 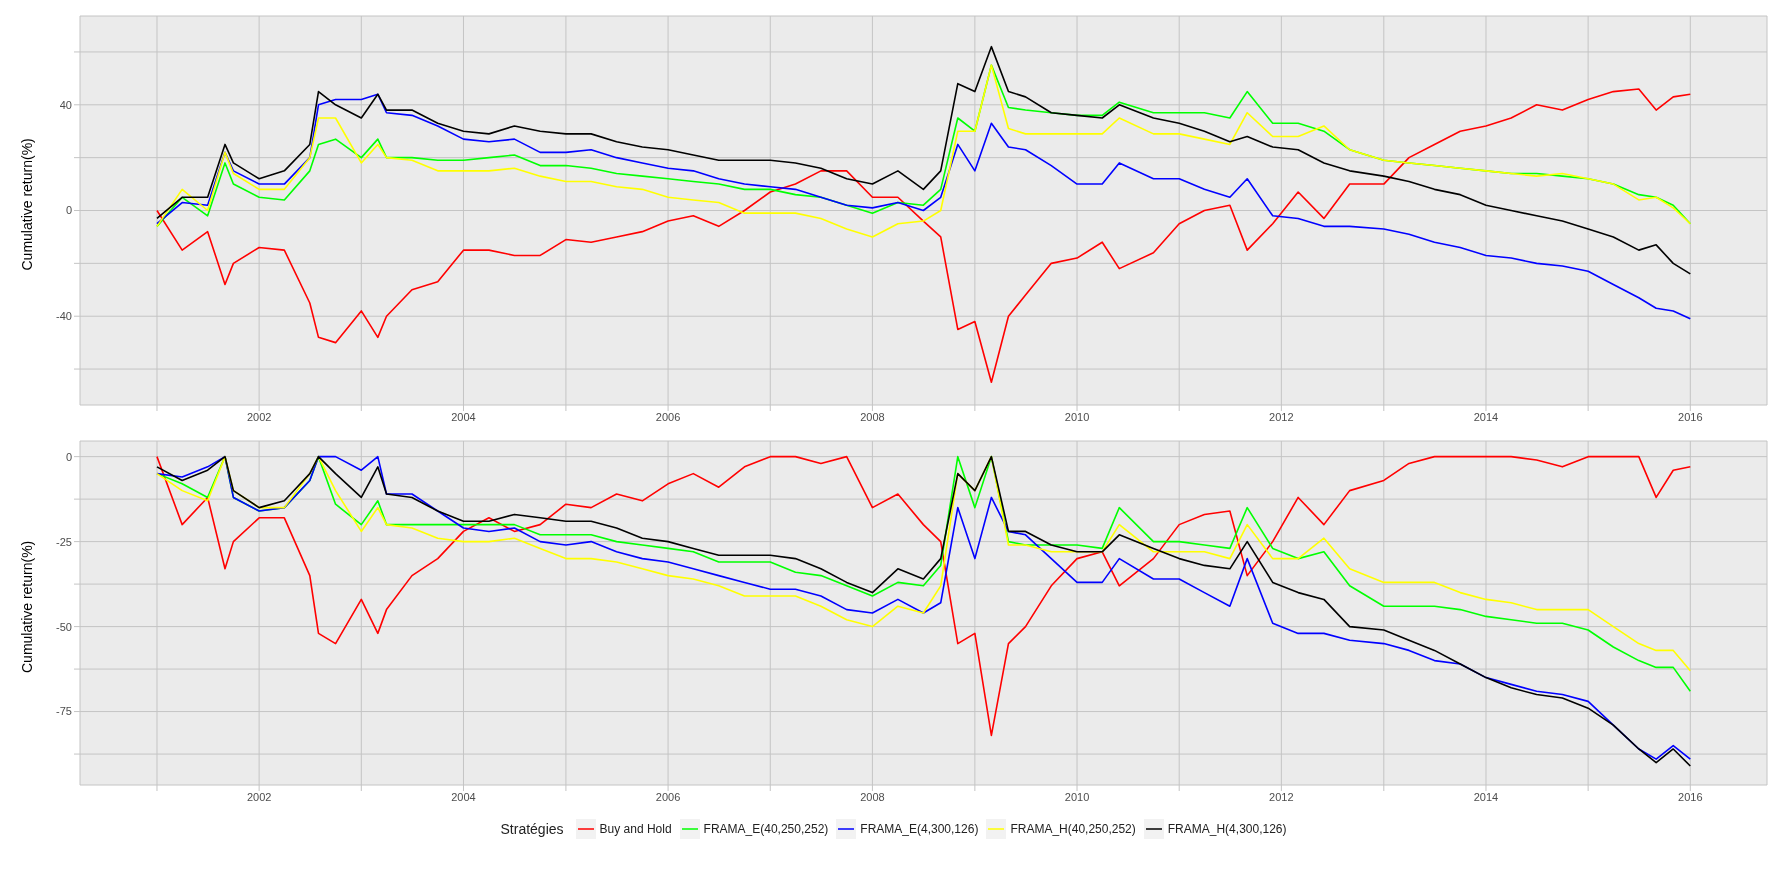 What do you see at coordinates (64, 541) in the screenshot?
I see `y-tick-label: -25` at bounding box center [64, 541].